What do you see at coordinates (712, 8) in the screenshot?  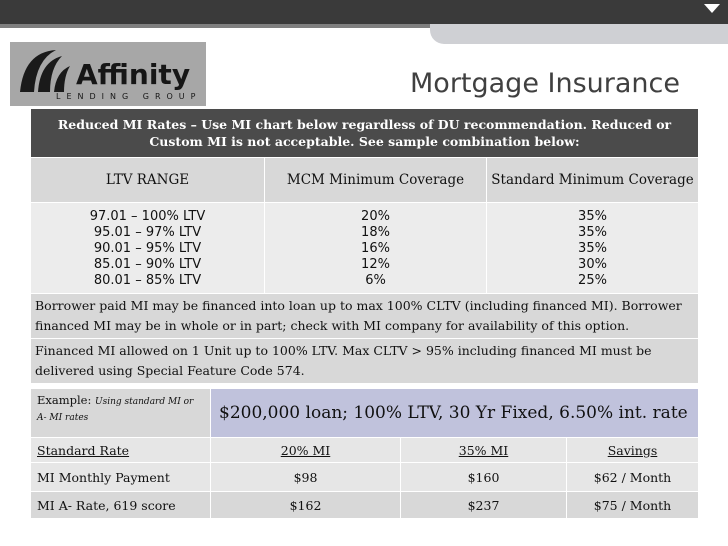 I see `corner-triangle-icon` at bounding box center [712, 8].